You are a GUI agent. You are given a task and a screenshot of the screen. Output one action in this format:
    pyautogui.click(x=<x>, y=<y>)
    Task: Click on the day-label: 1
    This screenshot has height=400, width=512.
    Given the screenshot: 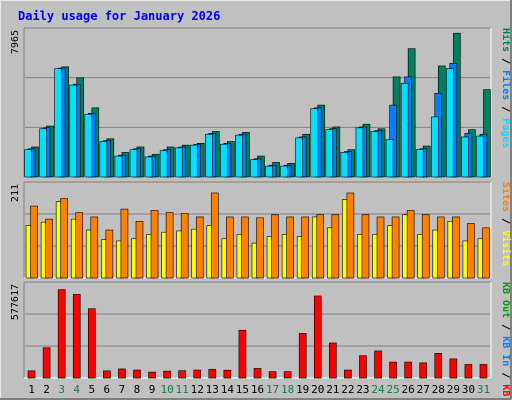 What is the action you would take?
    pyautogui.click(x=31, y=389)
    